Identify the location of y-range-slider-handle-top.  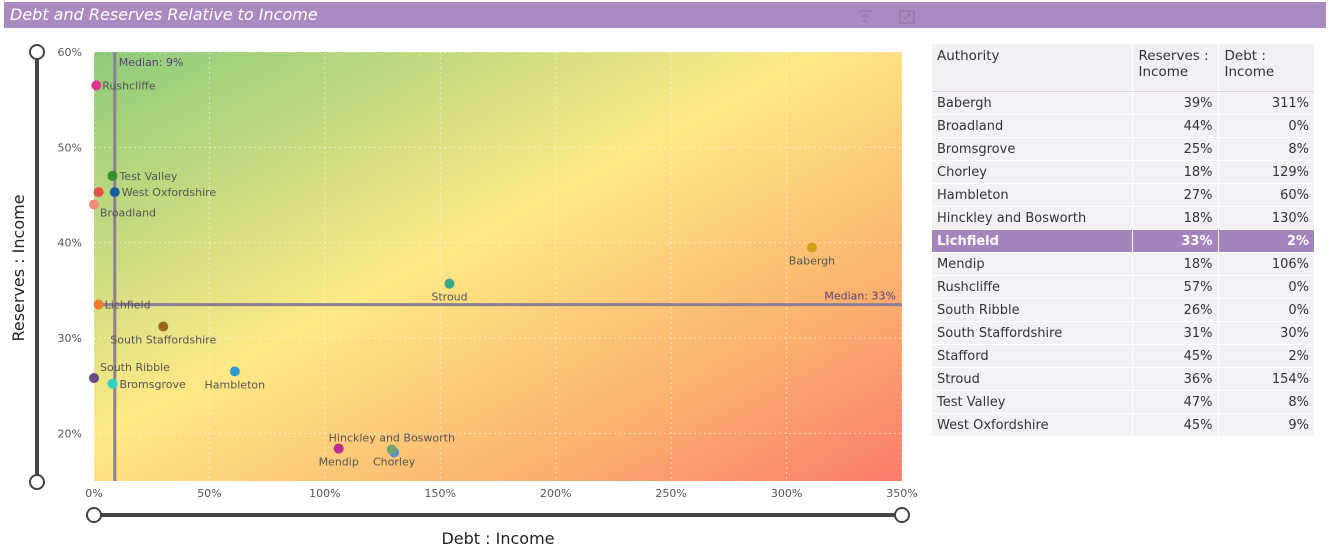
(37, 52).